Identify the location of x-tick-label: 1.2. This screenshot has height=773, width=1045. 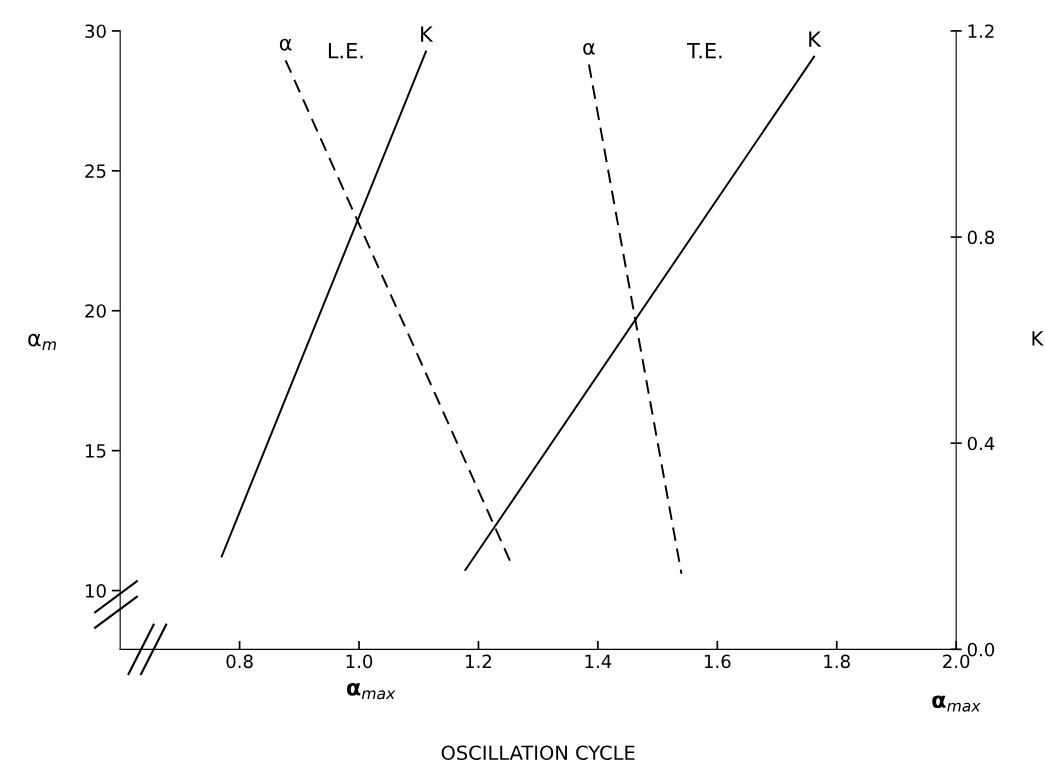
(479, 661).